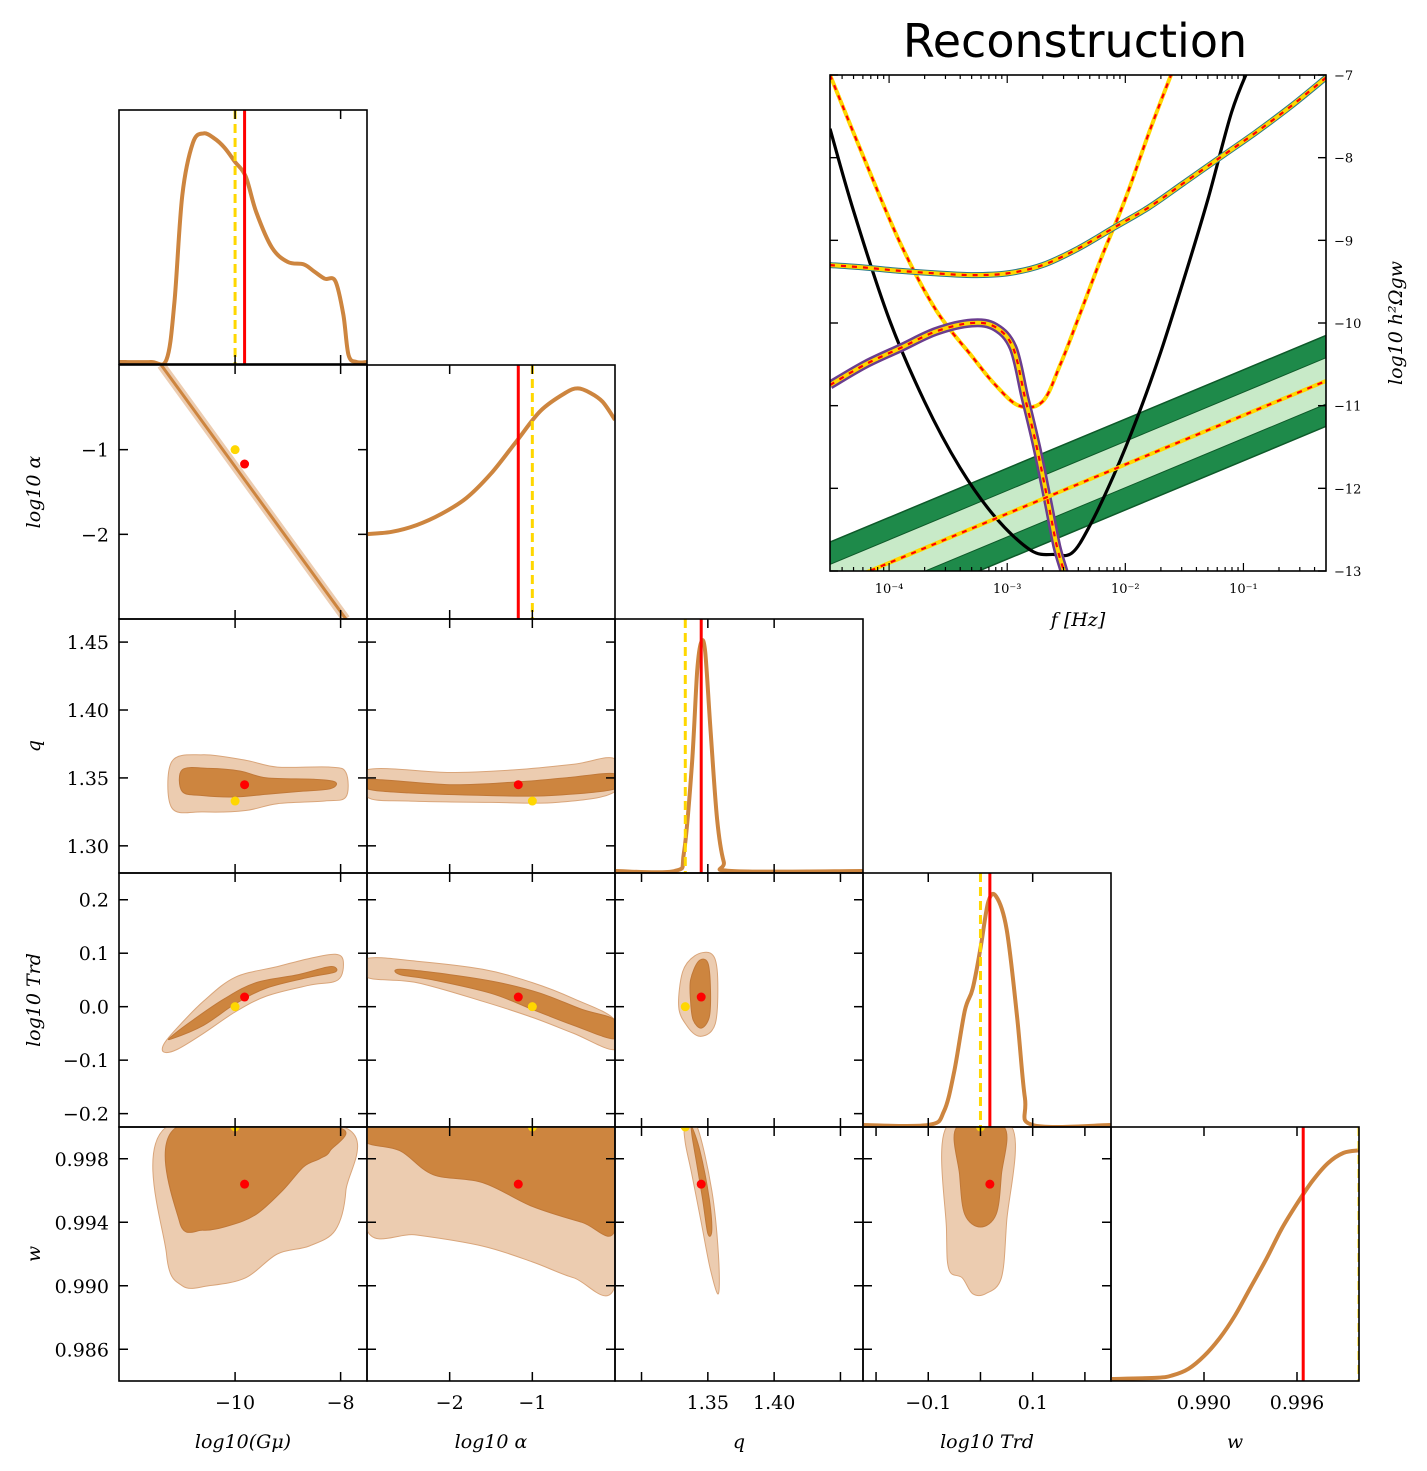 This screenshot has height=1471, width=1427. Describe the element at coordinates (82, 1287) in the screenshot. I see `y-tick-label: 0.990` at that location.